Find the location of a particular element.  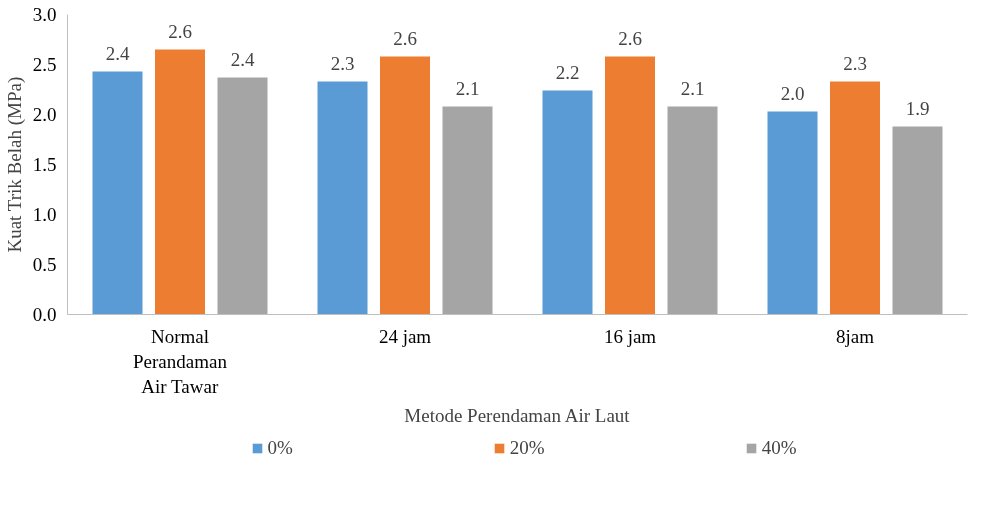

legend-label: 40% is located at coordinates (779, 448).